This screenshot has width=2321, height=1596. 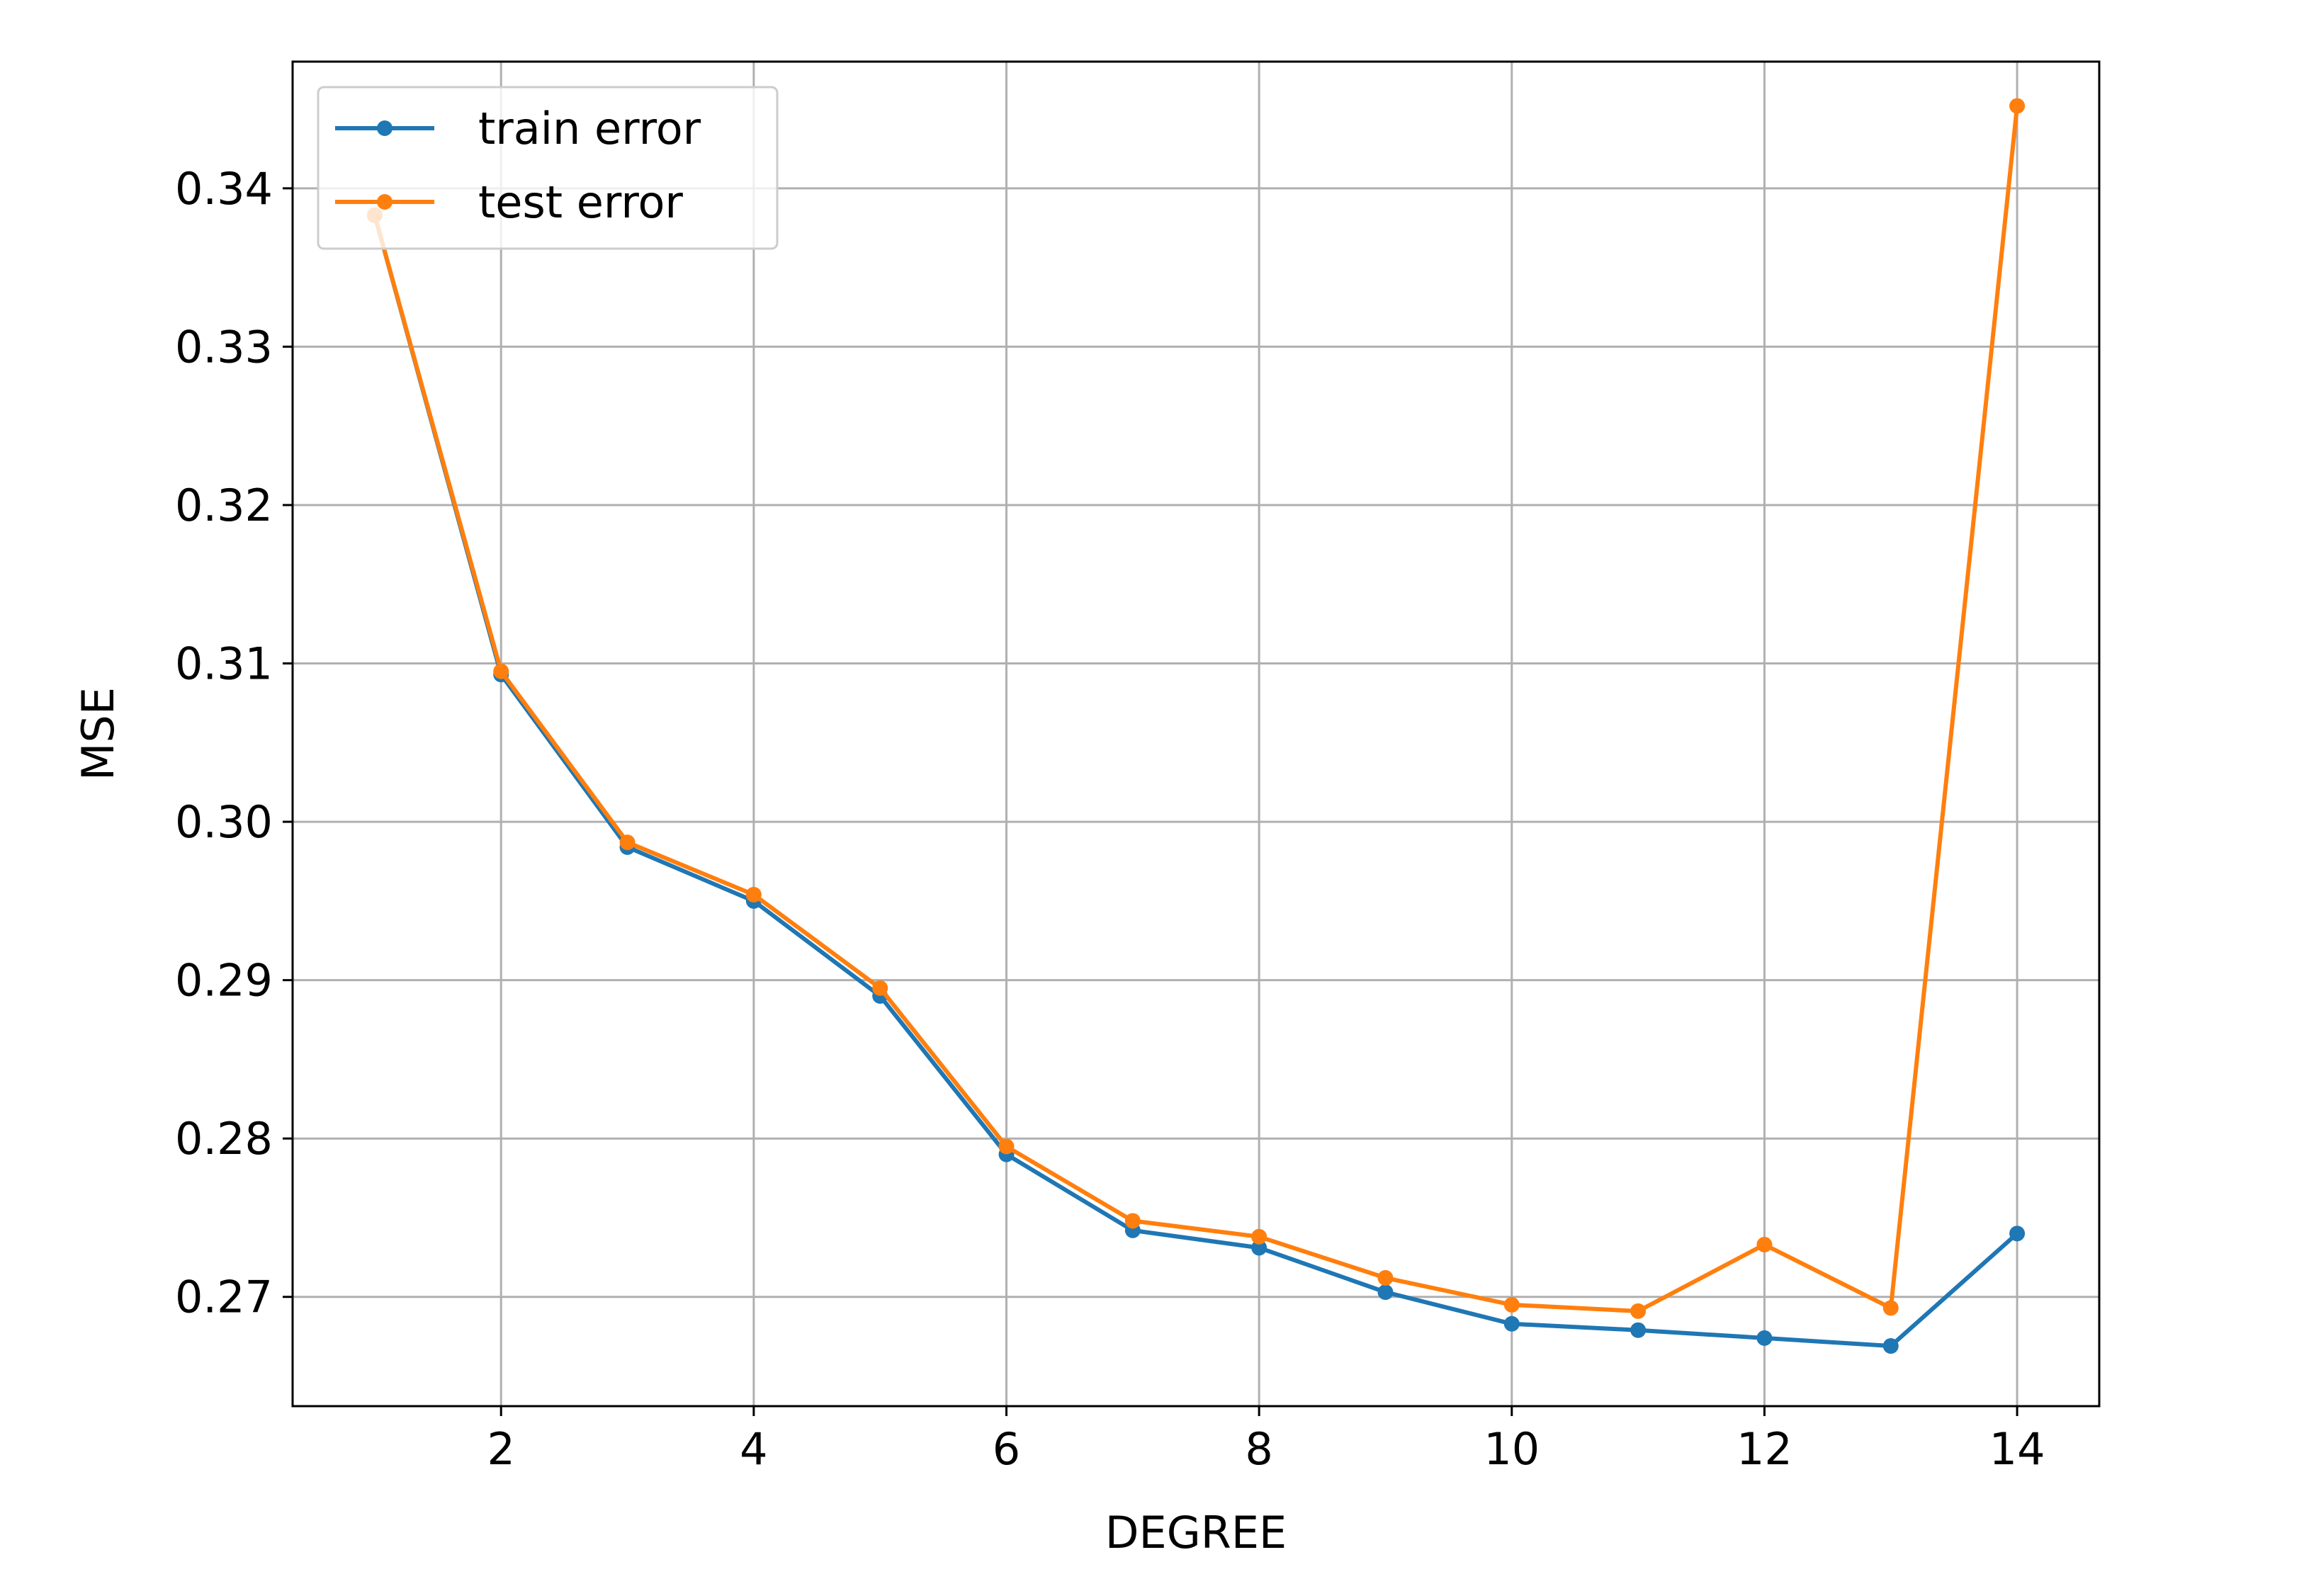 I want to click on y-tick-label: 0.31, so click(x=224, y=664).